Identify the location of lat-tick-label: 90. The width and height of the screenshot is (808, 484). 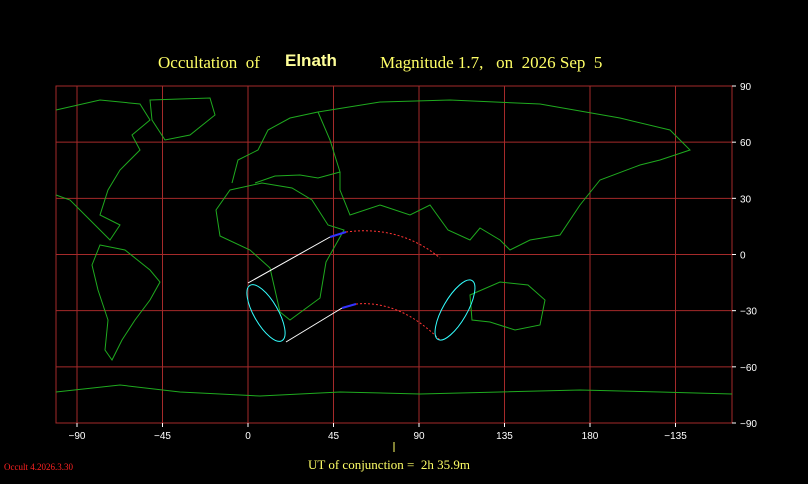
(746, 87).